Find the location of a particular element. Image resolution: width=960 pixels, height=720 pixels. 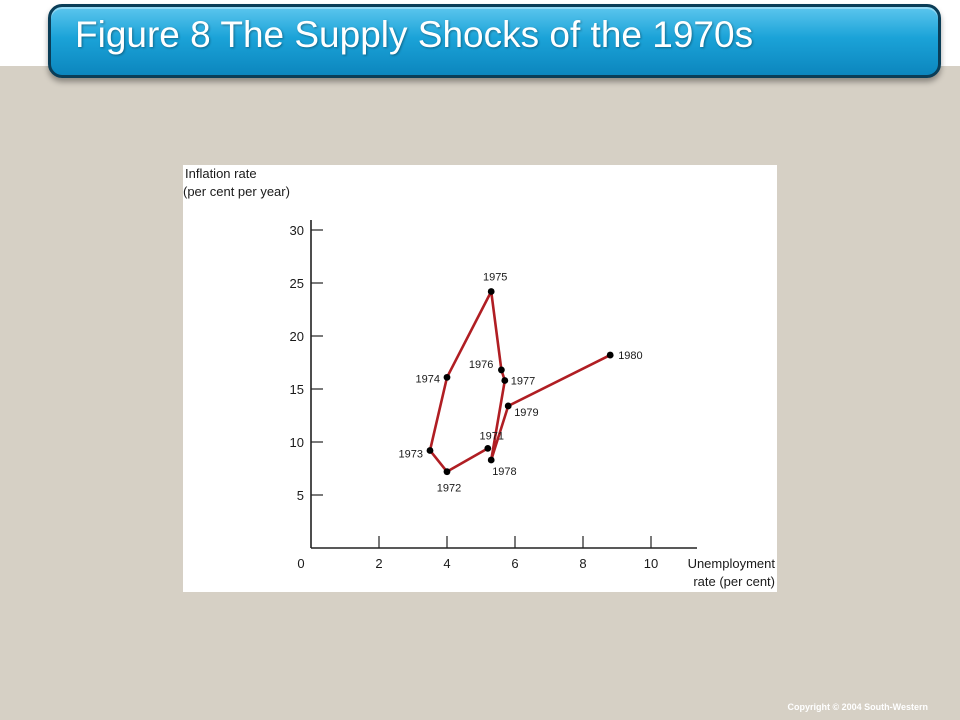

data-point-label: 1973 is located at coordinates (411, 454).